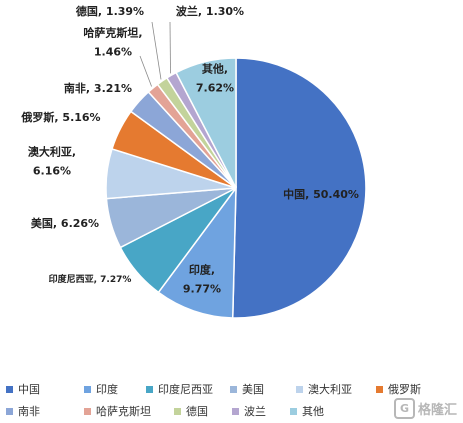 This screenshot has height=423, width=463. What do you see at coordinates (112, 42) in the screenshot?
I see `data-label-kazakhstan: 哈萨克斯坦, 1.46%` at bounding box center [112, 42].